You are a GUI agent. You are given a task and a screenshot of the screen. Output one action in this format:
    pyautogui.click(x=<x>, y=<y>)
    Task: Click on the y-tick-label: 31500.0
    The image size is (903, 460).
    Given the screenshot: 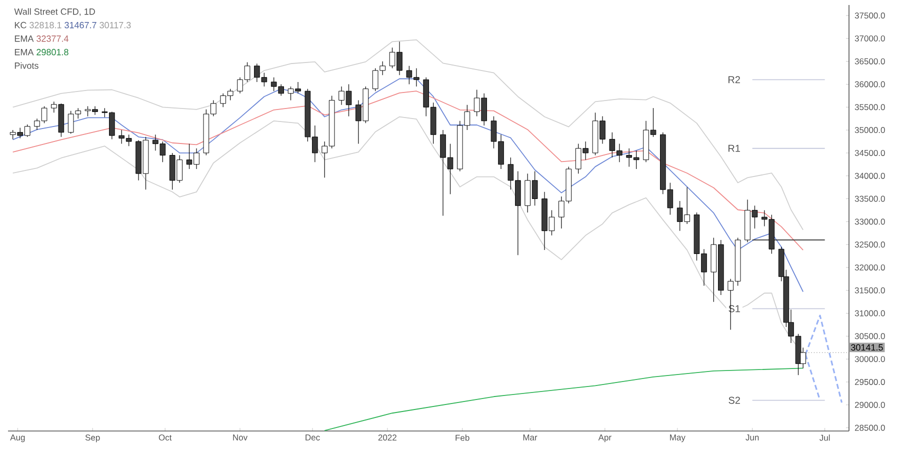 What is the action you would take?
    pyautogui.click(x=869, y=290)
    